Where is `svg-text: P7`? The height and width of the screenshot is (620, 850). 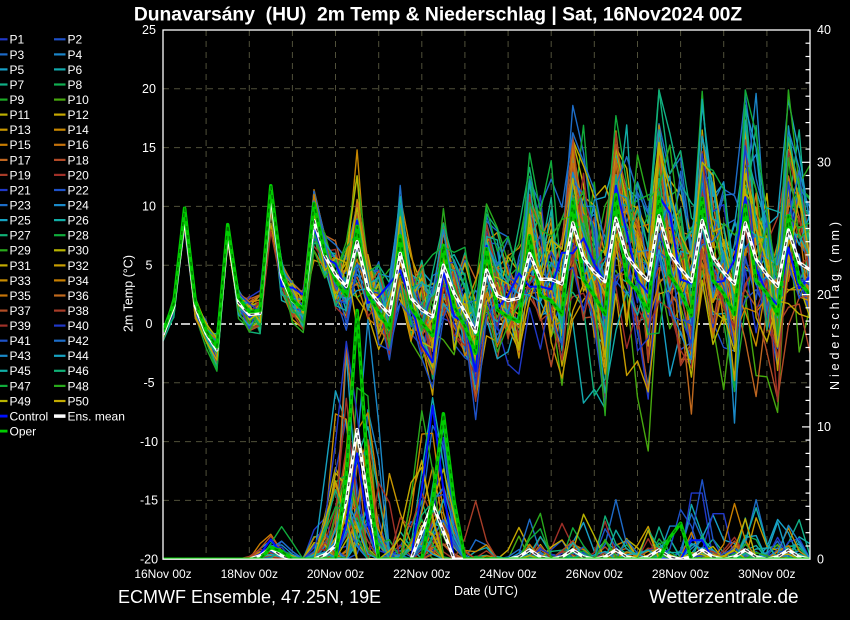 svg-text: P7 is located at coordinates (17, 85).